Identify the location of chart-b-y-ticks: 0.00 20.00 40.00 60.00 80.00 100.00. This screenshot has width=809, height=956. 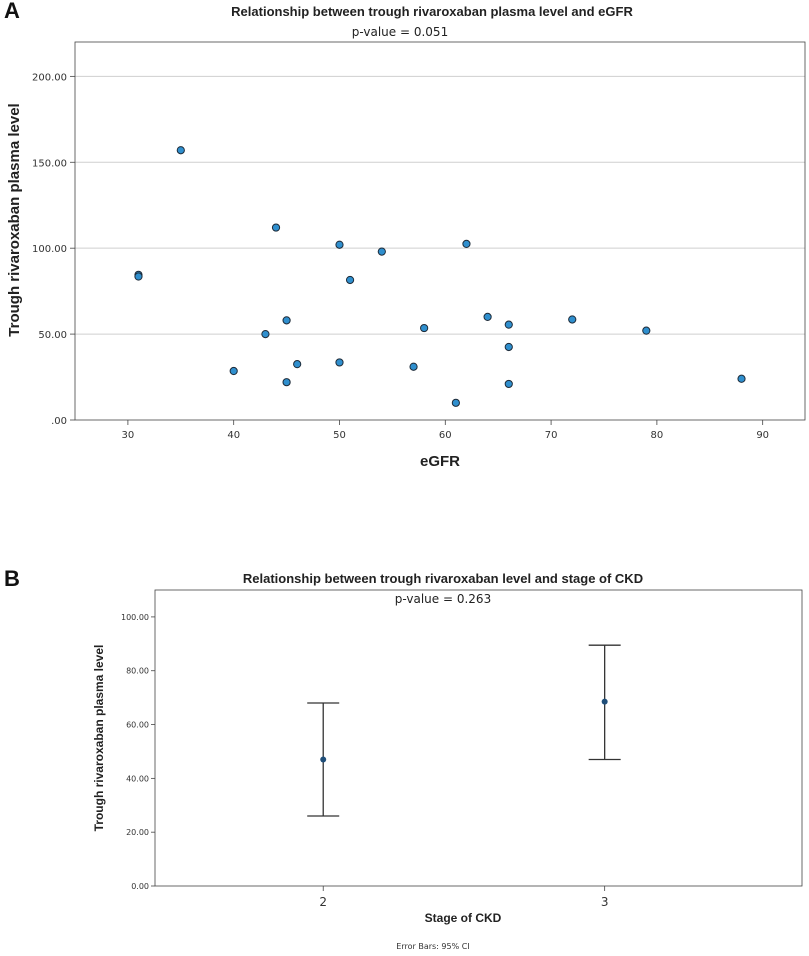
(138, 752).